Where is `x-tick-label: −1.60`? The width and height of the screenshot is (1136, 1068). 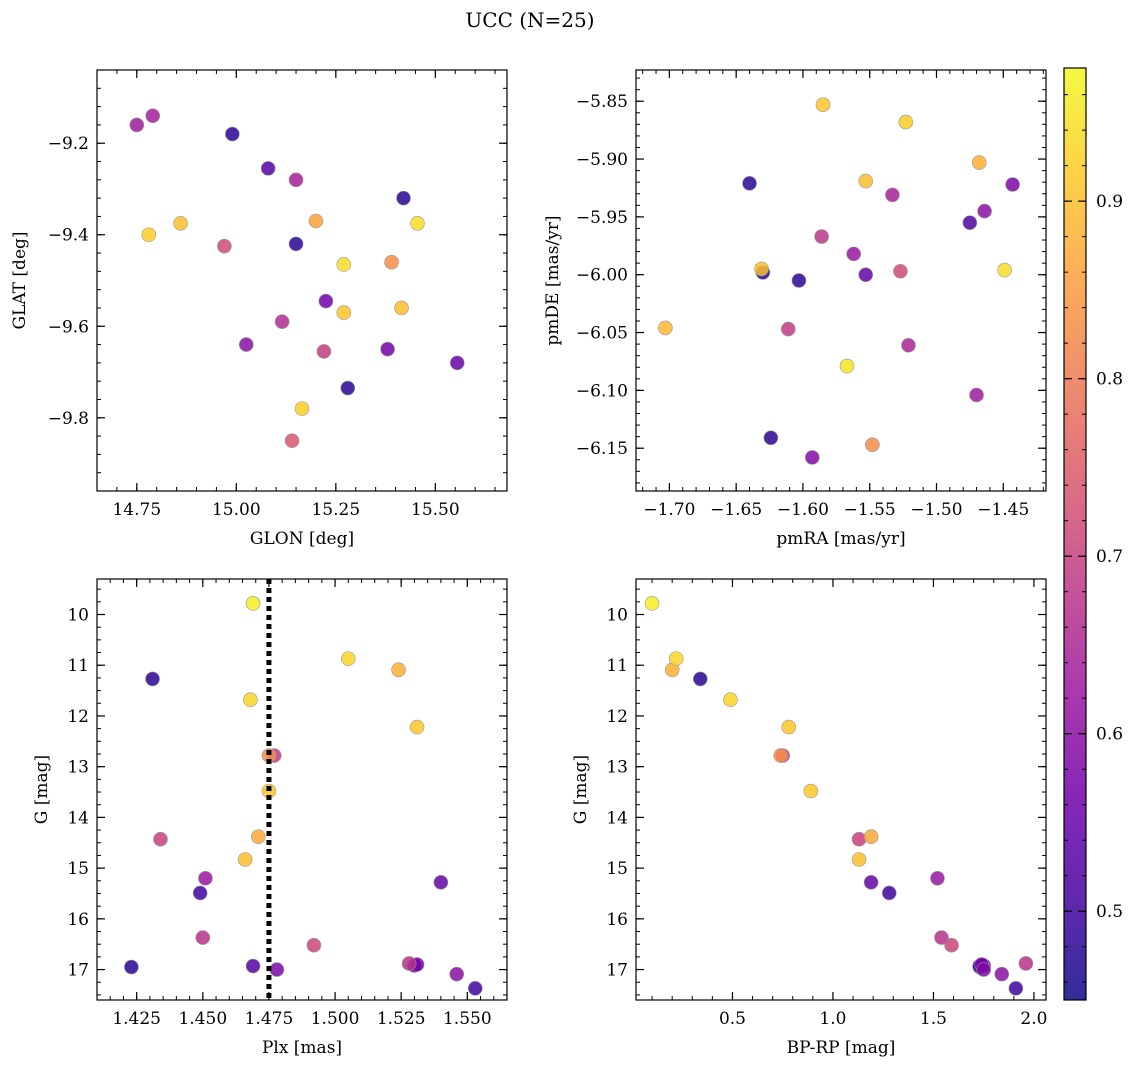
x-tick-label: −1.60 is located at coordinates (803, 510).